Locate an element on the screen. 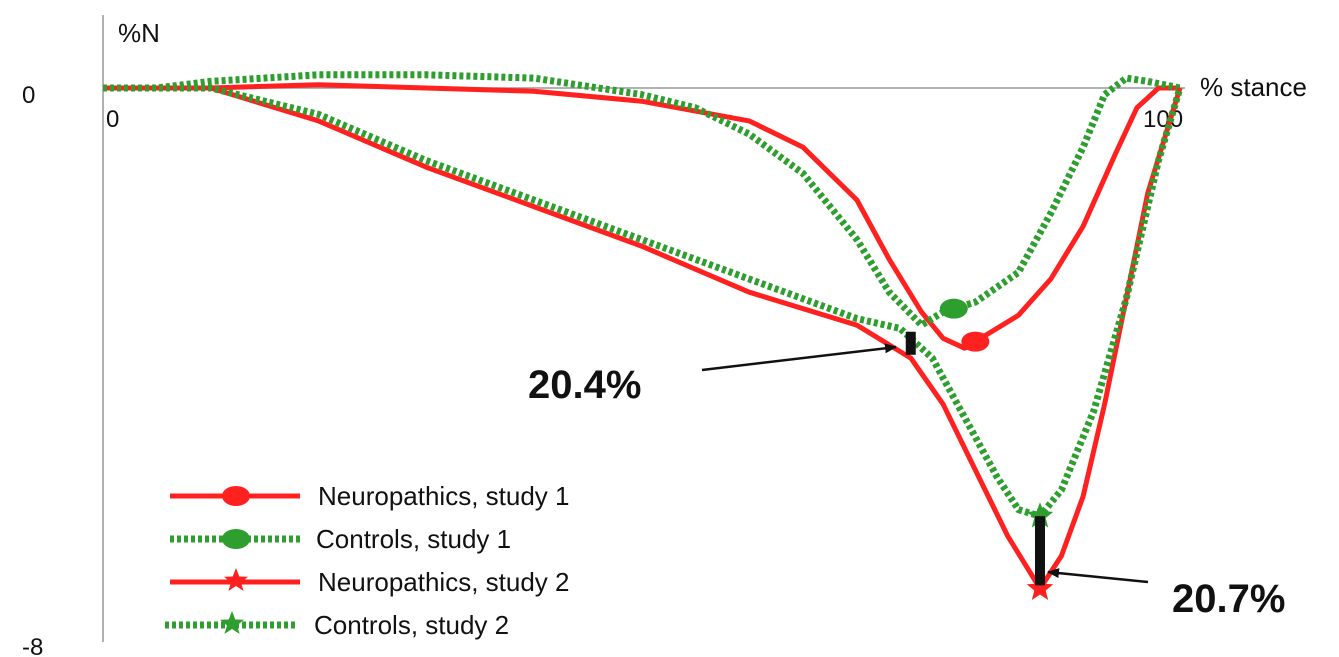  legend-item: Neuropathics, study 2 is located at coordinates (369, 582).